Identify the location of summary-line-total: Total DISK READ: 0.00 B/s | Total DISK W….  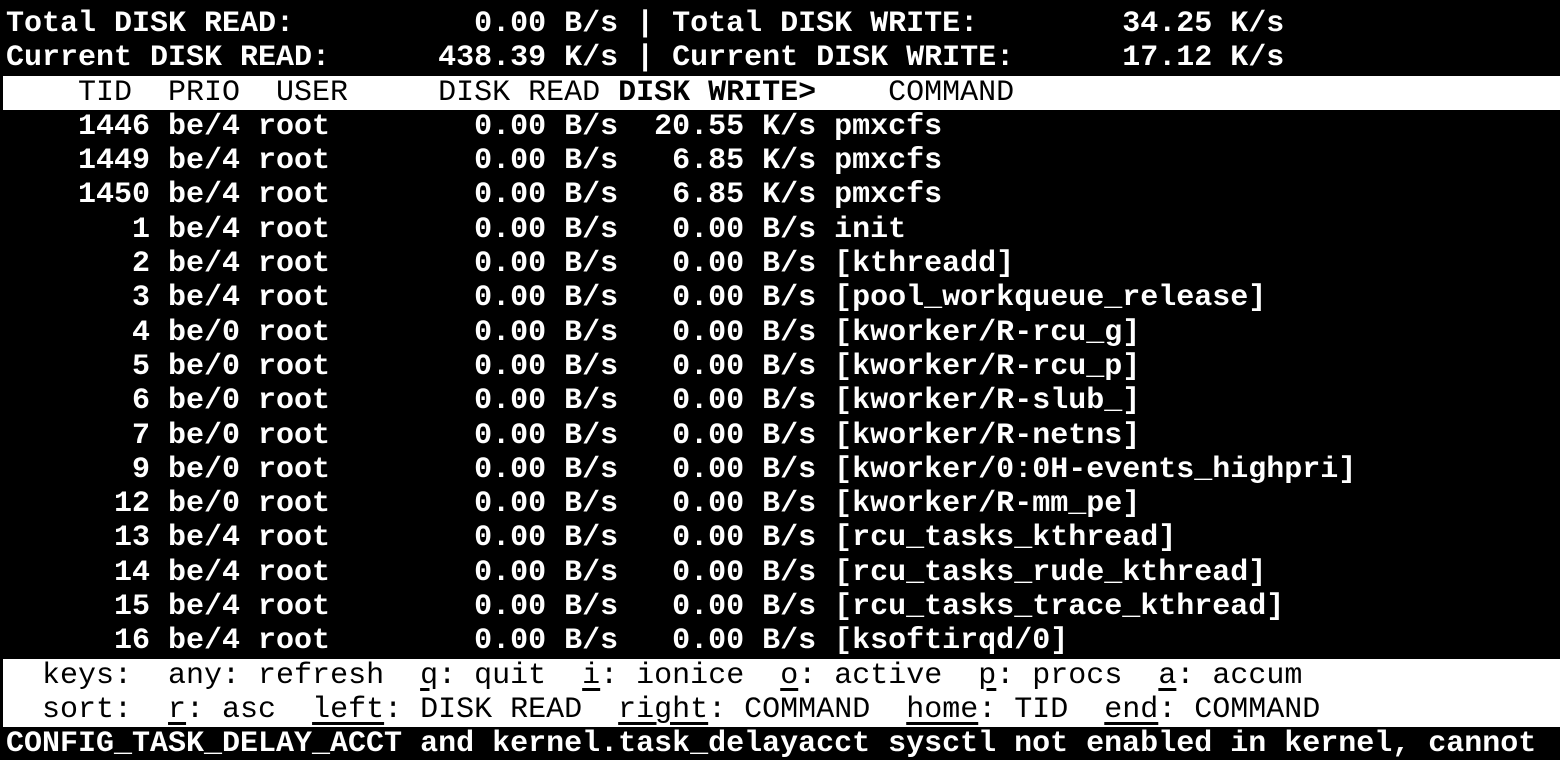
(780, 24).